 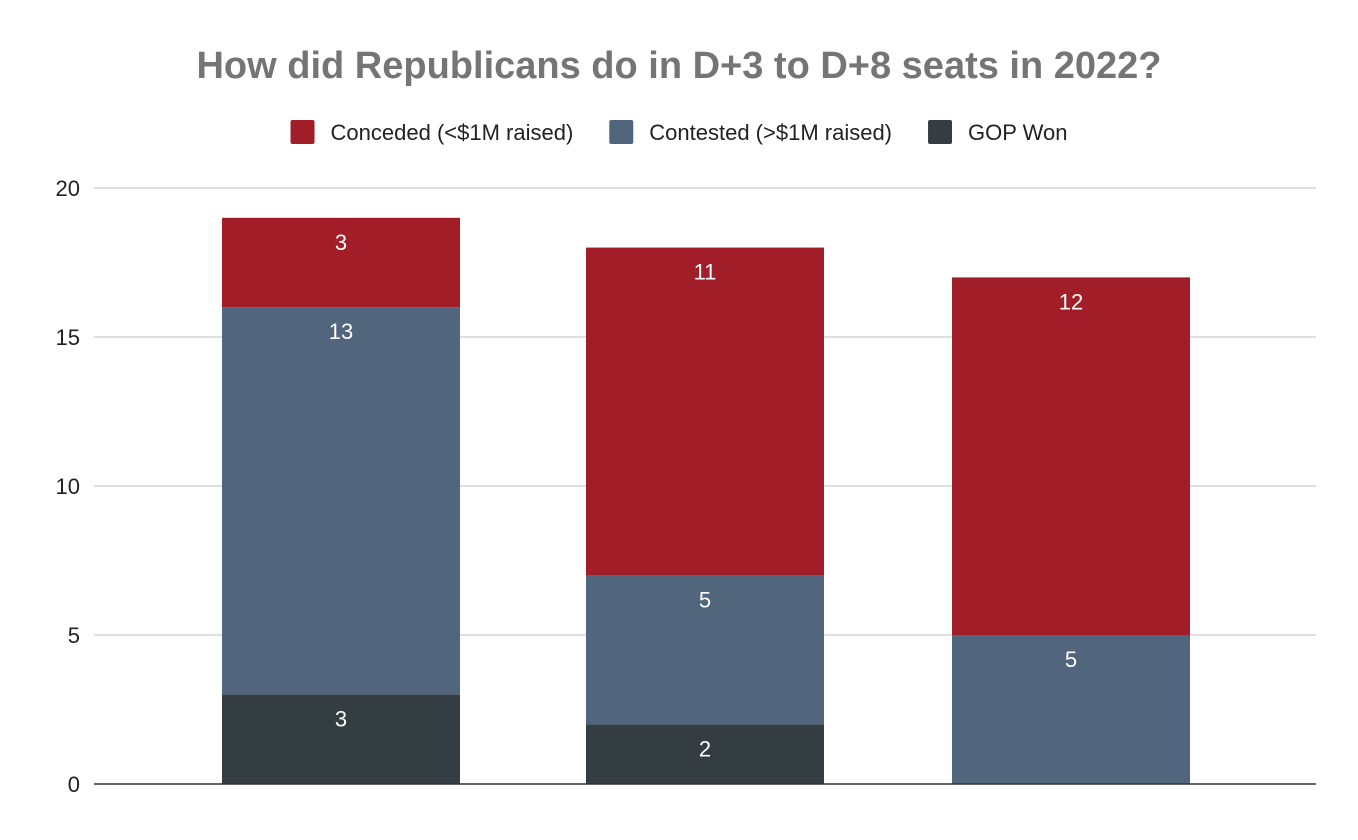 What do you see at coordinates (770, 132) in the screenshot?
I see `legend-label: Contested (>$1M raised)` at bounding box center [770, 132].